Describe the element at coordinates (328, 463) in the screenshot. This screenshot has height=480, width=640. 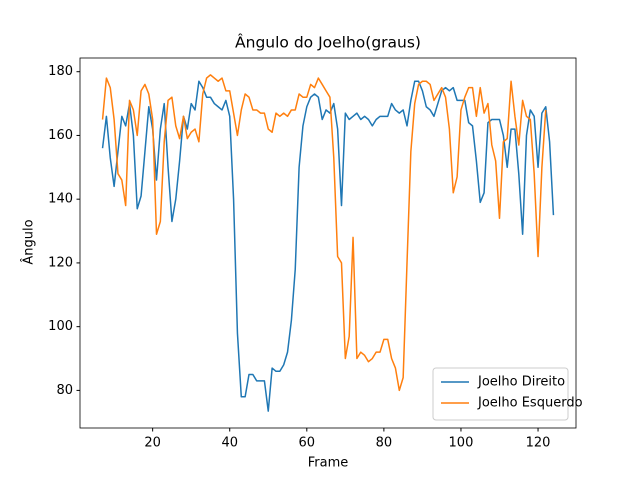
I see `x-axis-label: Frame` at that location.